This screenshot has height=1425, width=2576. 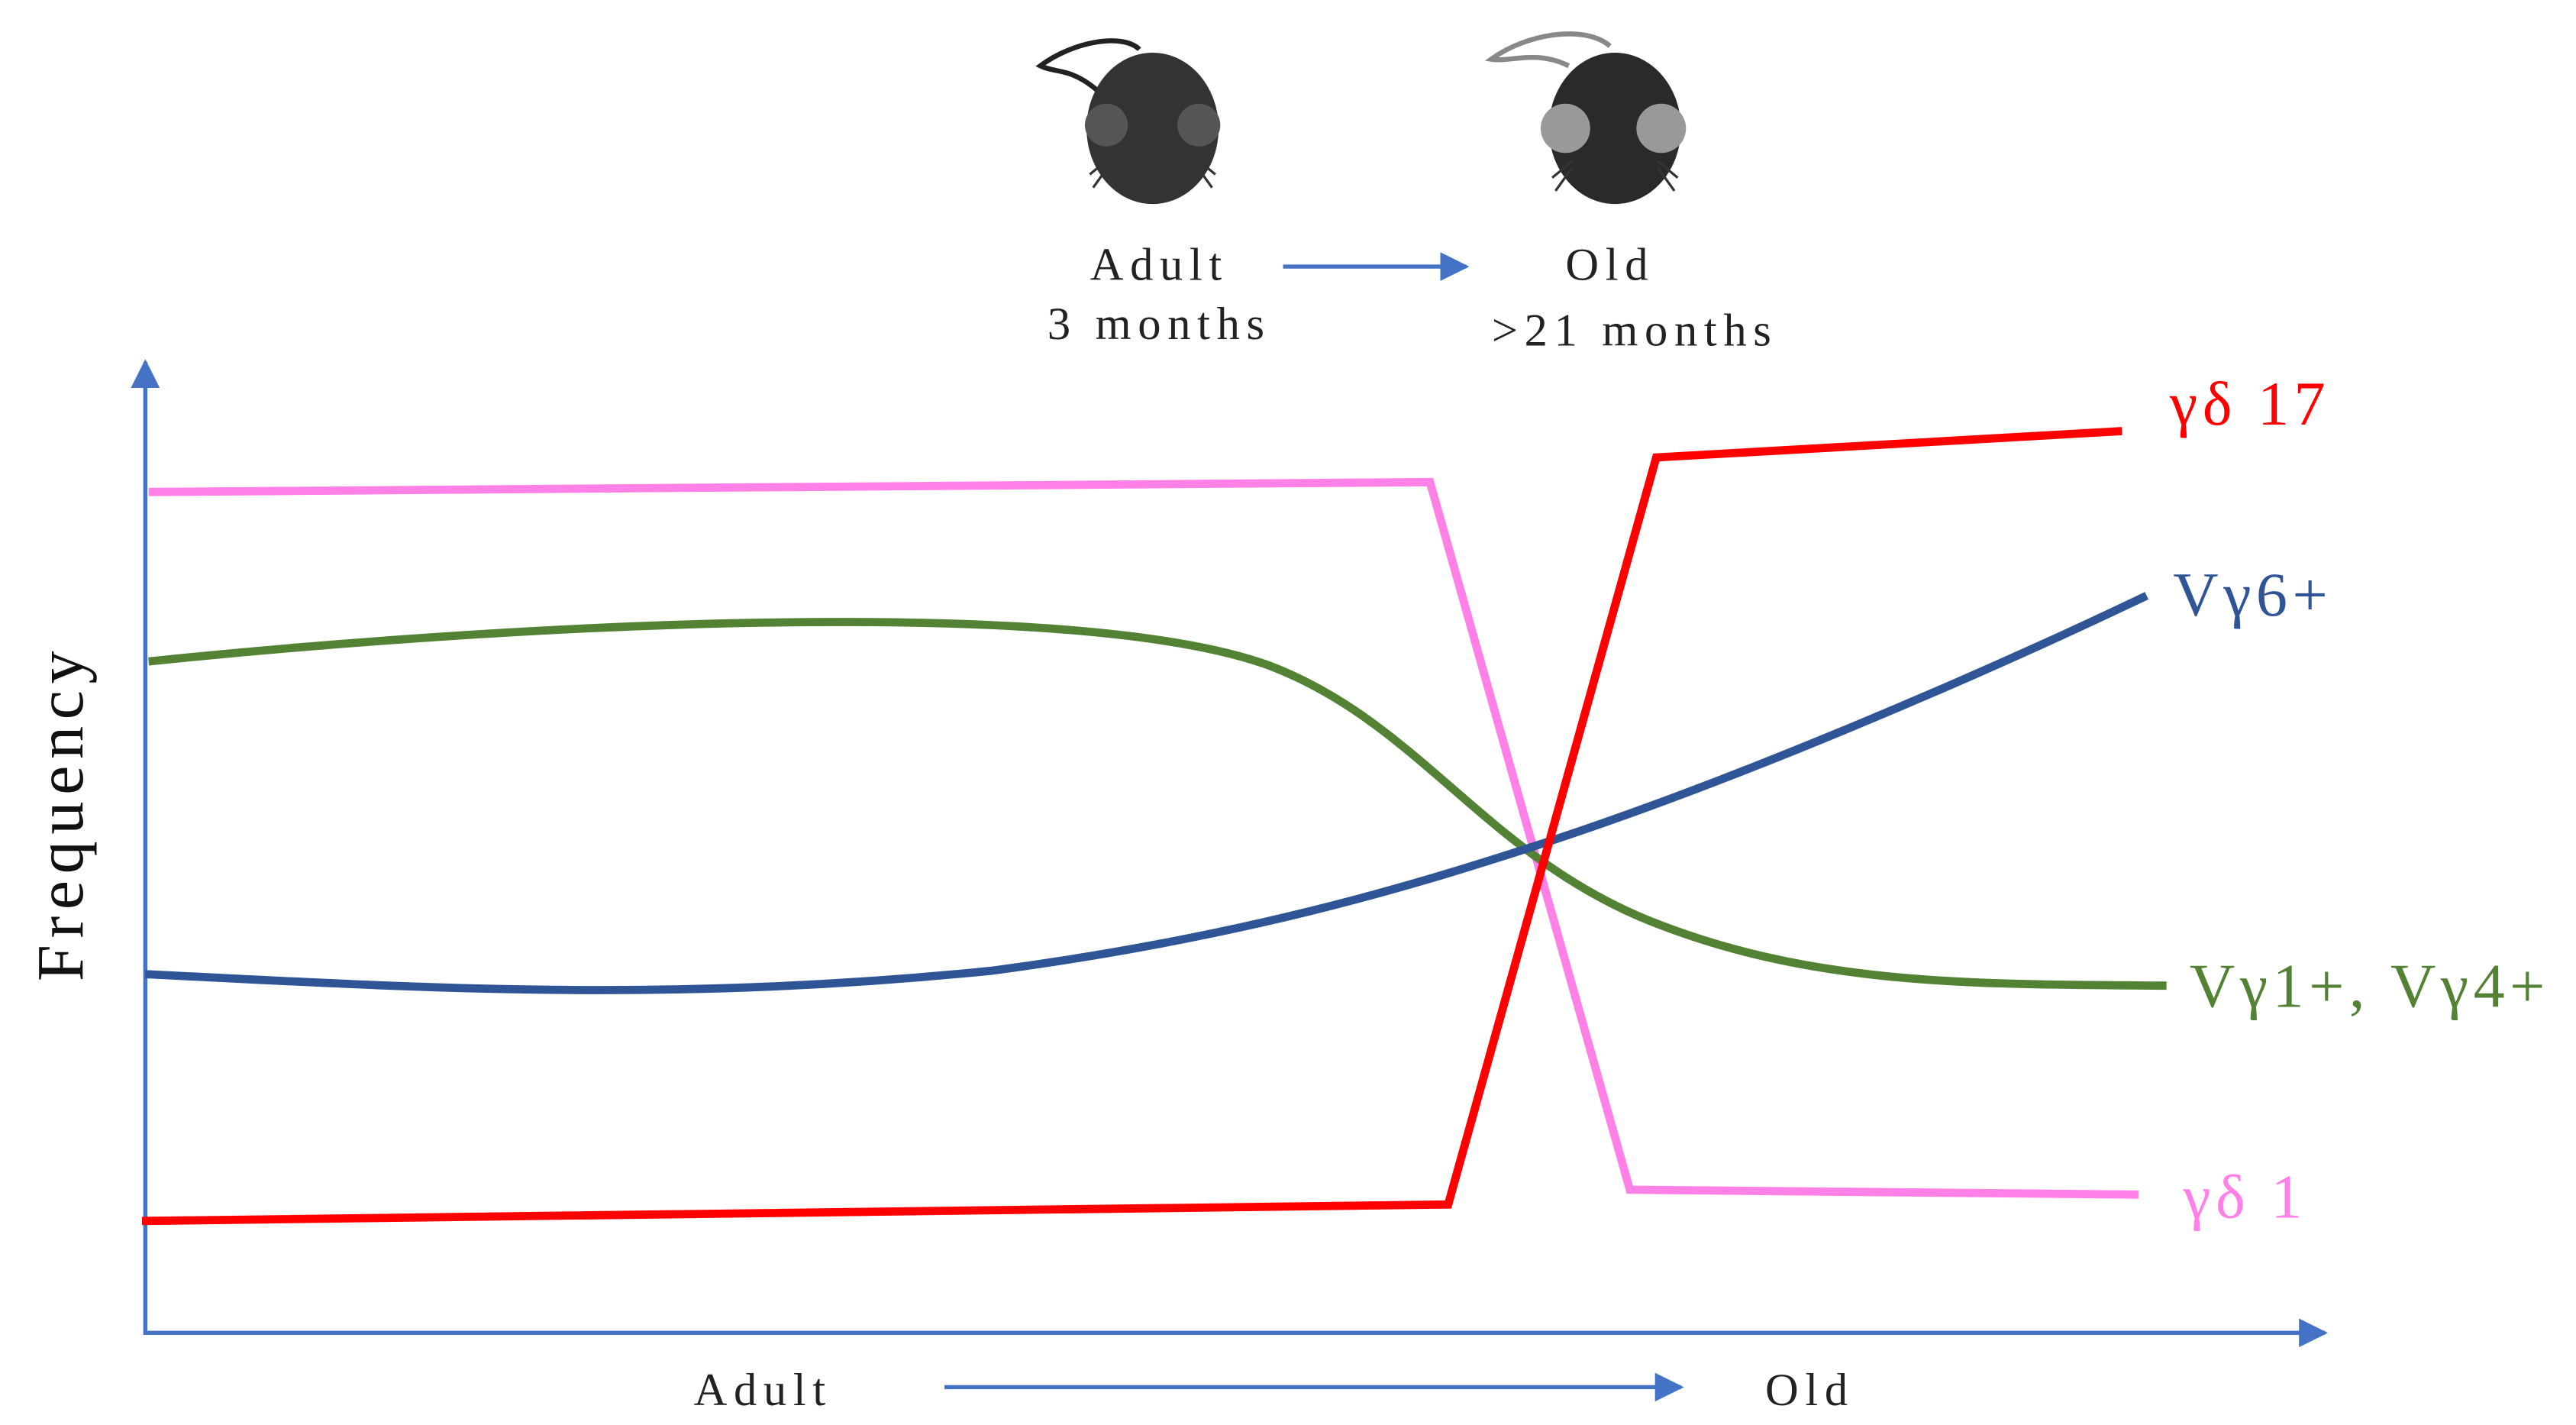 I want to click on end-age: >21 months, so click(x=1635, y=331).